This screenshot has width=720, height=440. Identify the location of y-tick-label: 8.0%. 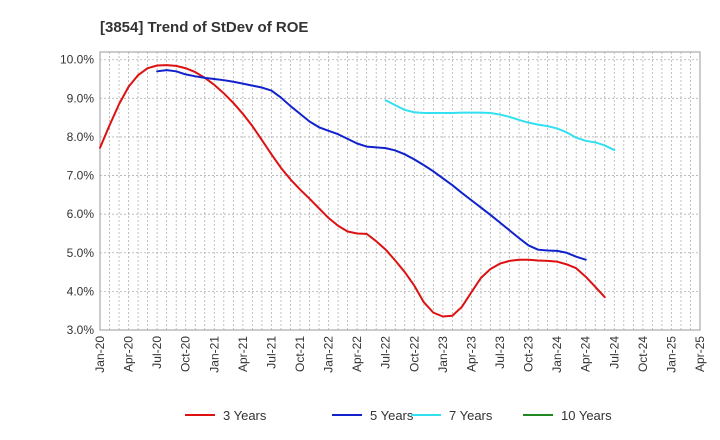
(81, 137).